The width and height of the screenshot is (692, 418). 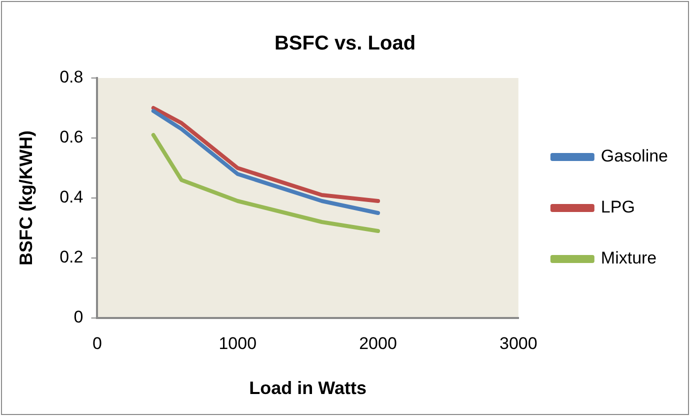 What do you see at coordinates (79, 317) in the screenshot?
I see `y-tick-label: 0` at bounding box center [79, 317].